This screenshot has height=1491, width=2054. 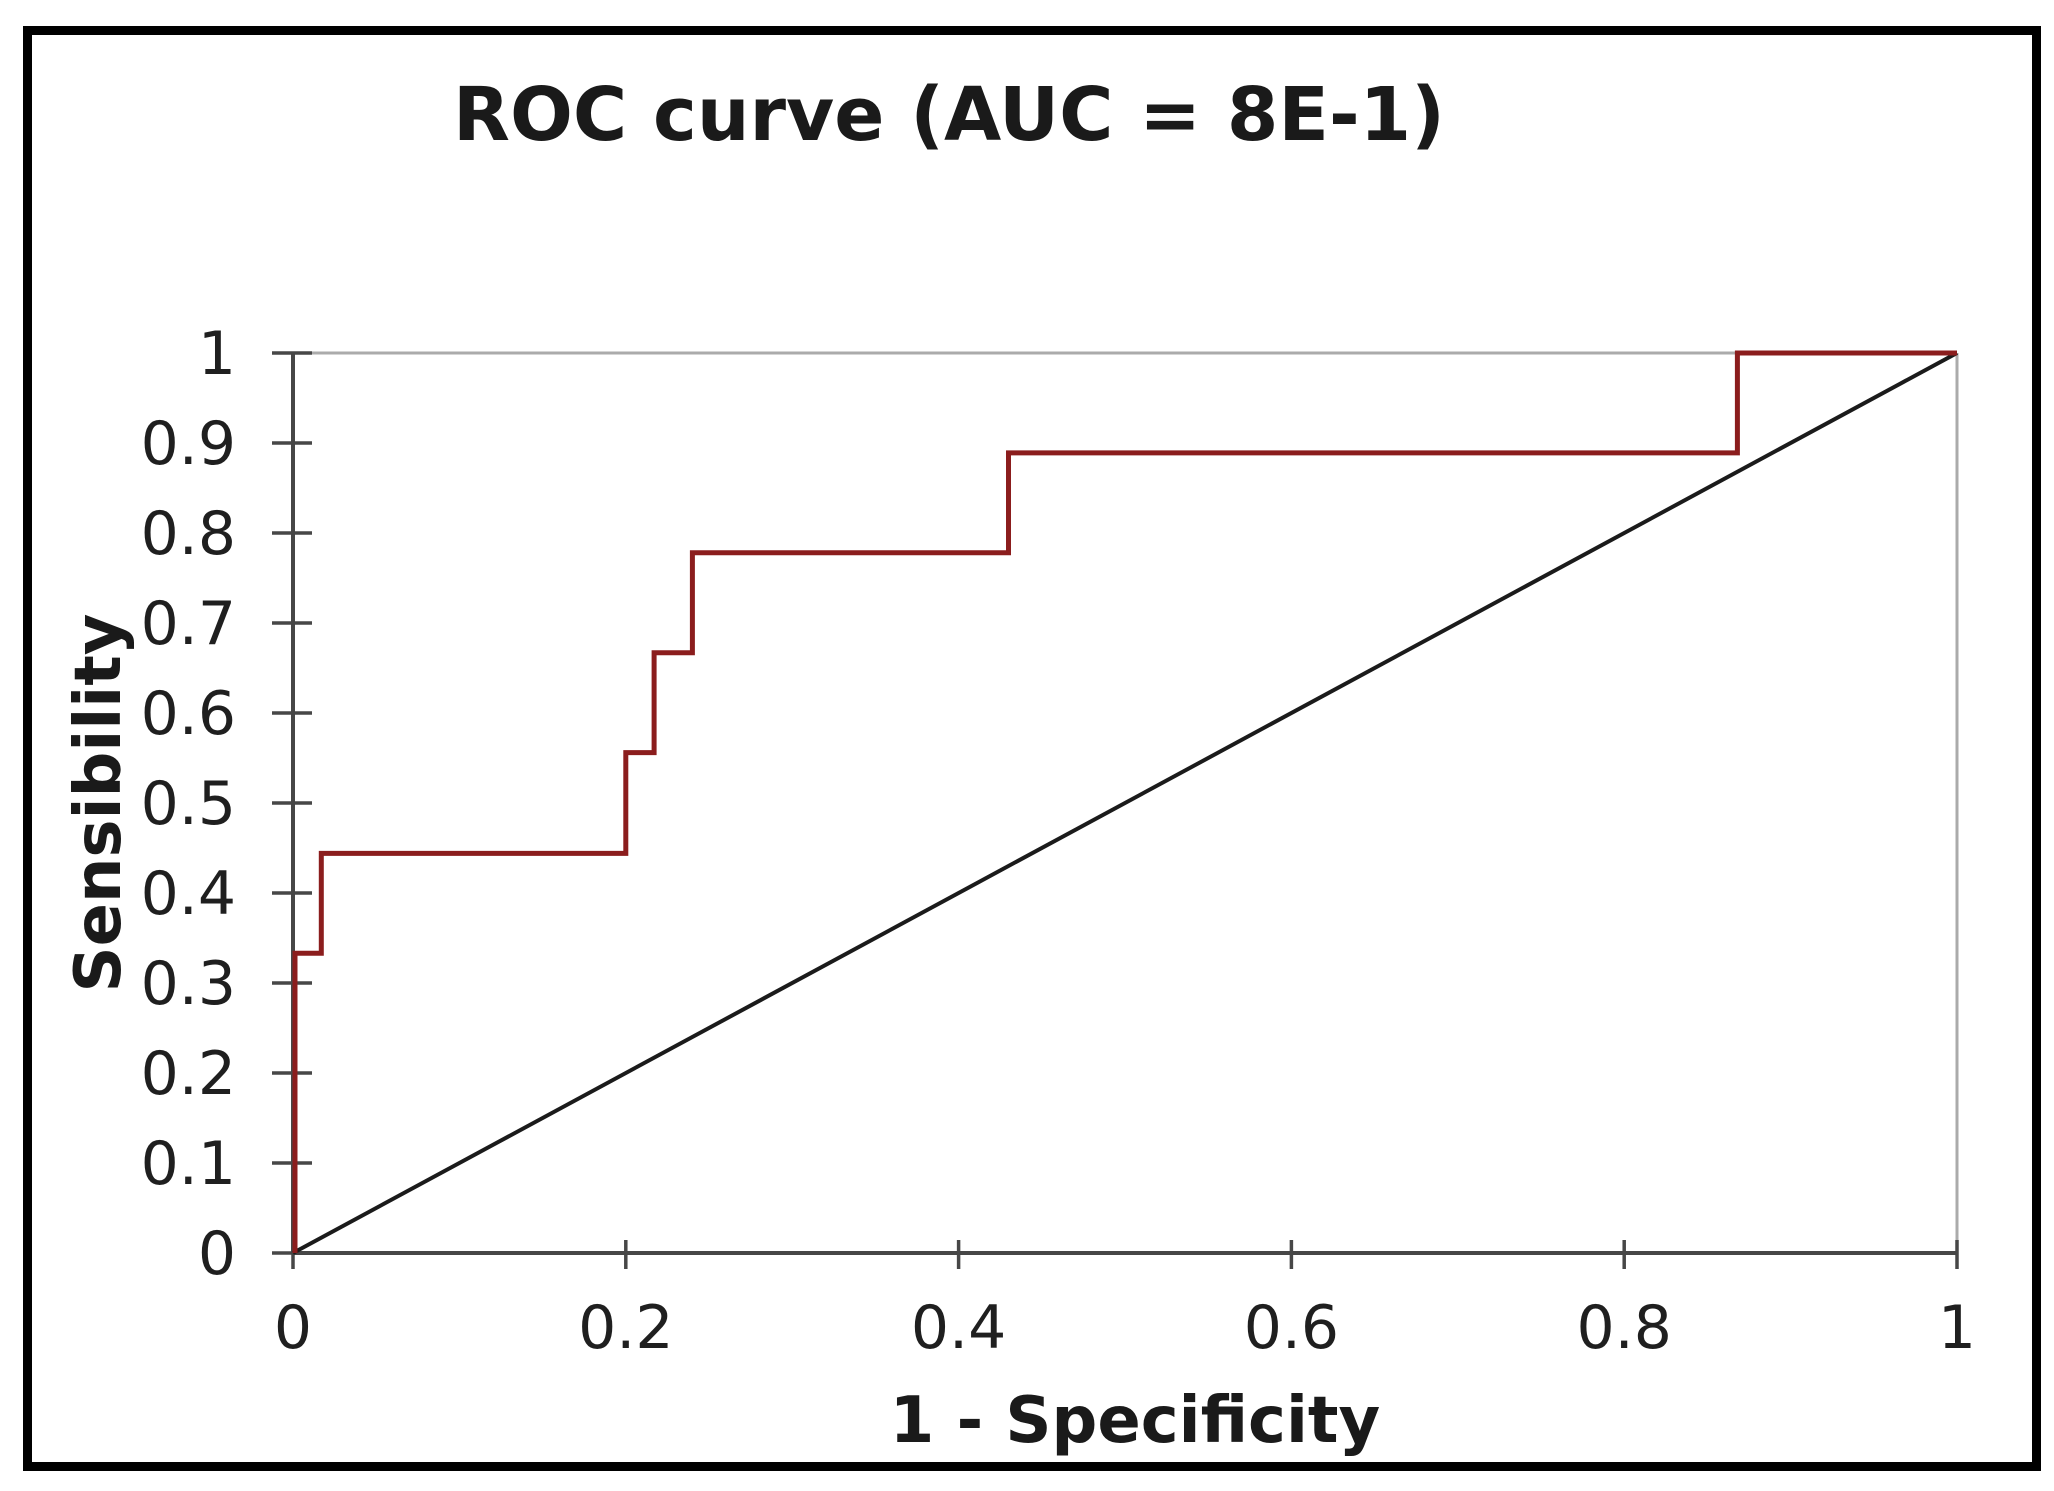 I want to click on y-tick-label: 0.4, so click(x=188, y=894).